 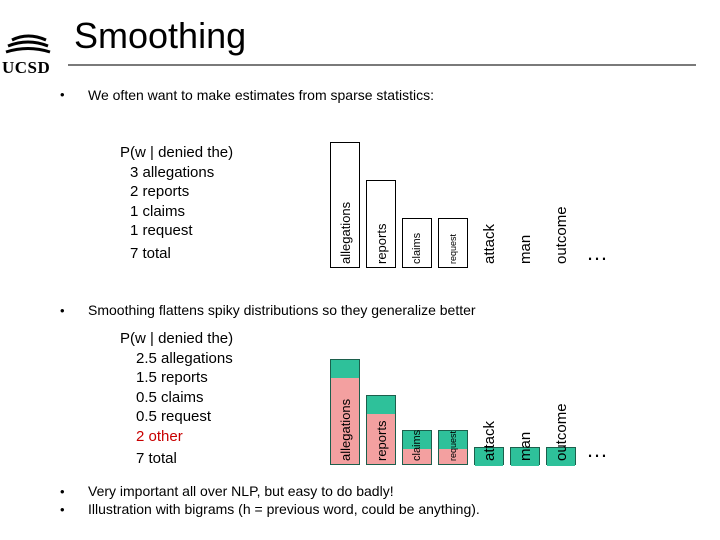 What do you see at coordinates (160, 191) in the screenshot?
I see `count-line: 2 reports` at bounding box center [160, 191].